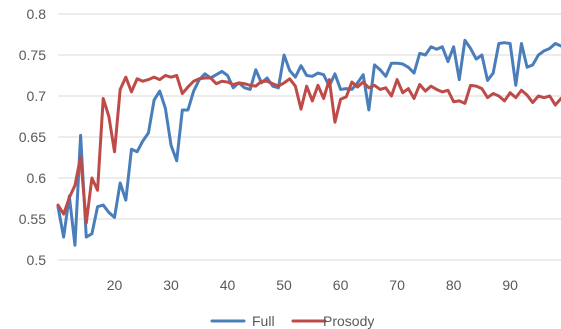 The image size is (561, 329). I want to click on y-tick-label: 0.6, so click(37, 178).